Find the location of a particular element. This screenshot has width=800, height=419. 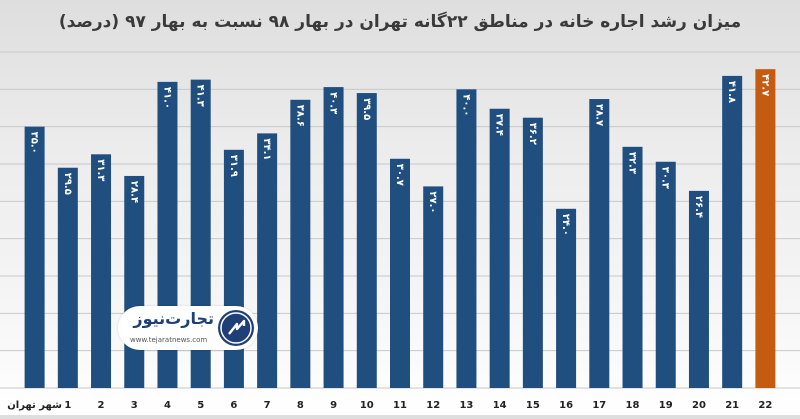

x-tick-label: 14 is located at coordinates (500, 405).